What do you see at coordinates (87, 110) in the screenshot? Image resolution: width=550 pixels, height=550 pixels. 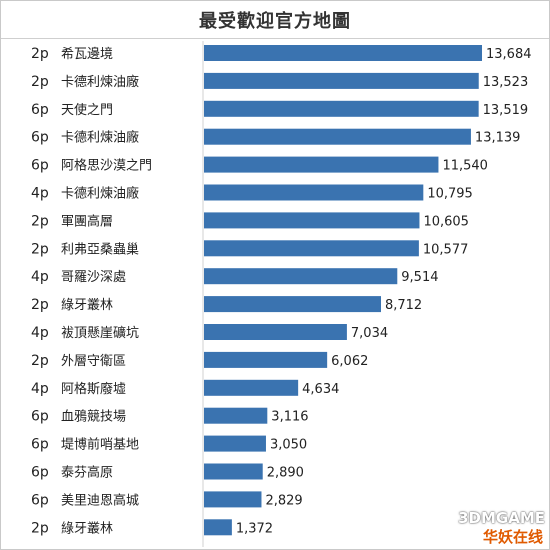 I see `map-name-label: 天使之門` at bounding box center [87, 110].